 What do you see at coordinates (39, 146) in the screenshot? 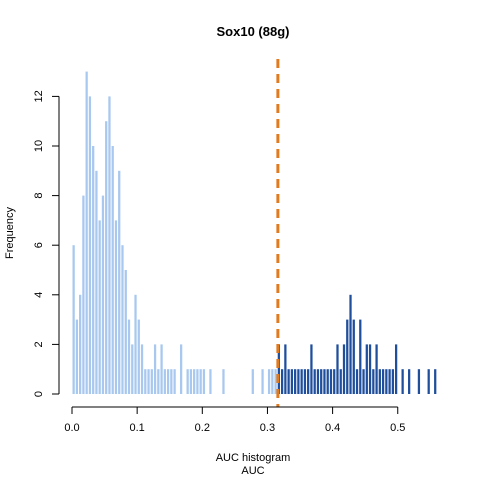
I see `y-tick-label: 10` at bounding box center [39, 146].